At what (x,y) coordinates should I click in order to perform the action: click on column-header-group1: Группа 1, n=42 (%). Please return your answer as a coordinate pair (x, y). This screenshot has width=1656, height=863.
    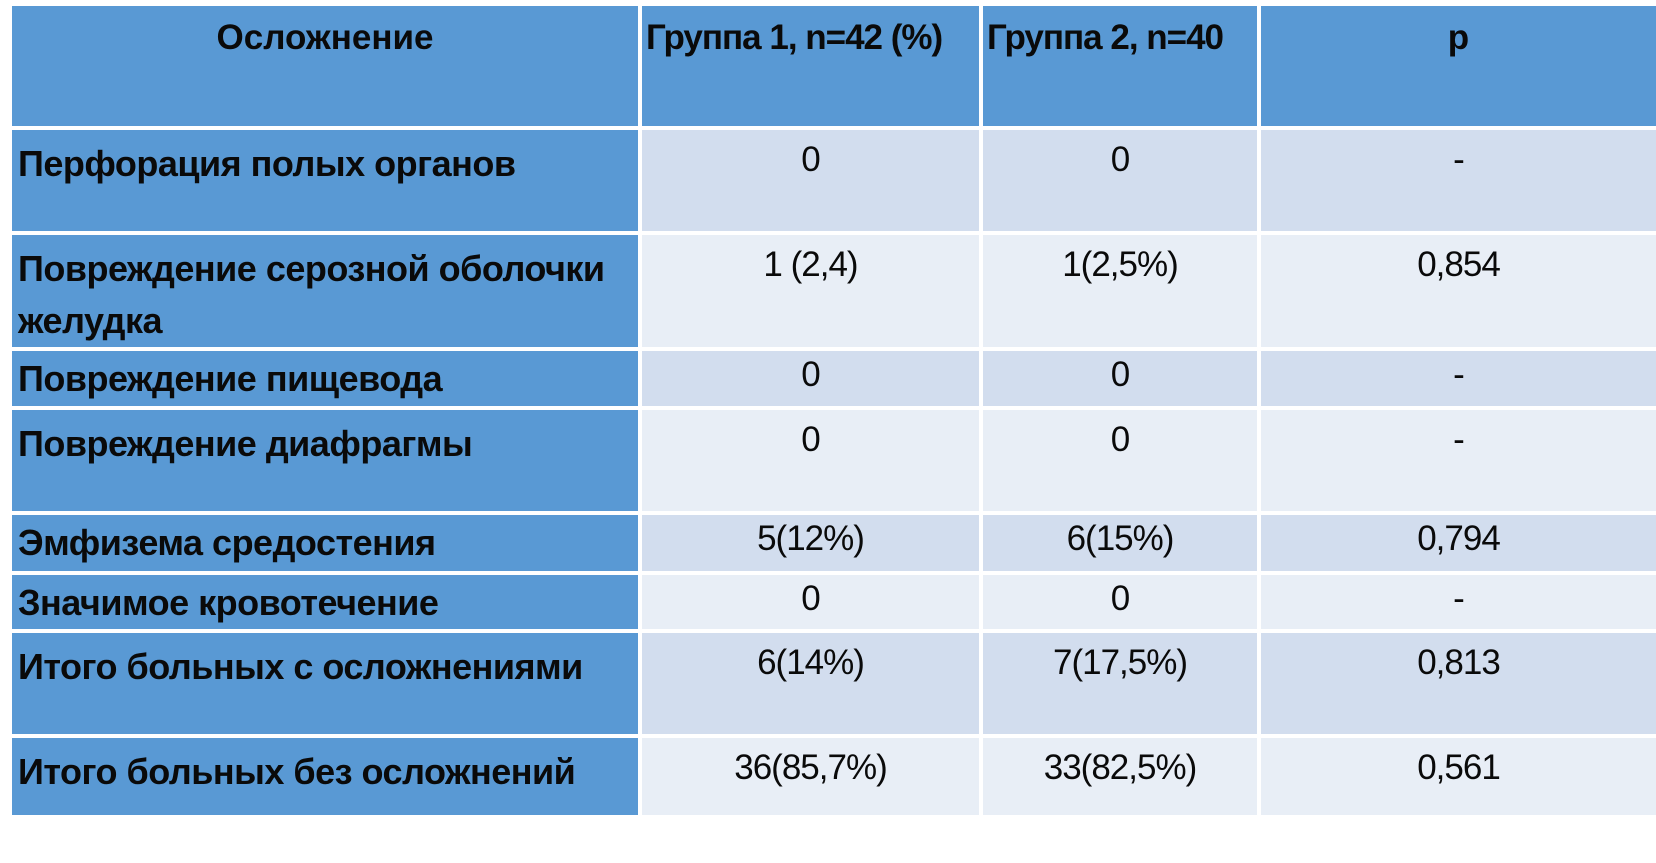
    Looking at the image, I should click on (812, 68).